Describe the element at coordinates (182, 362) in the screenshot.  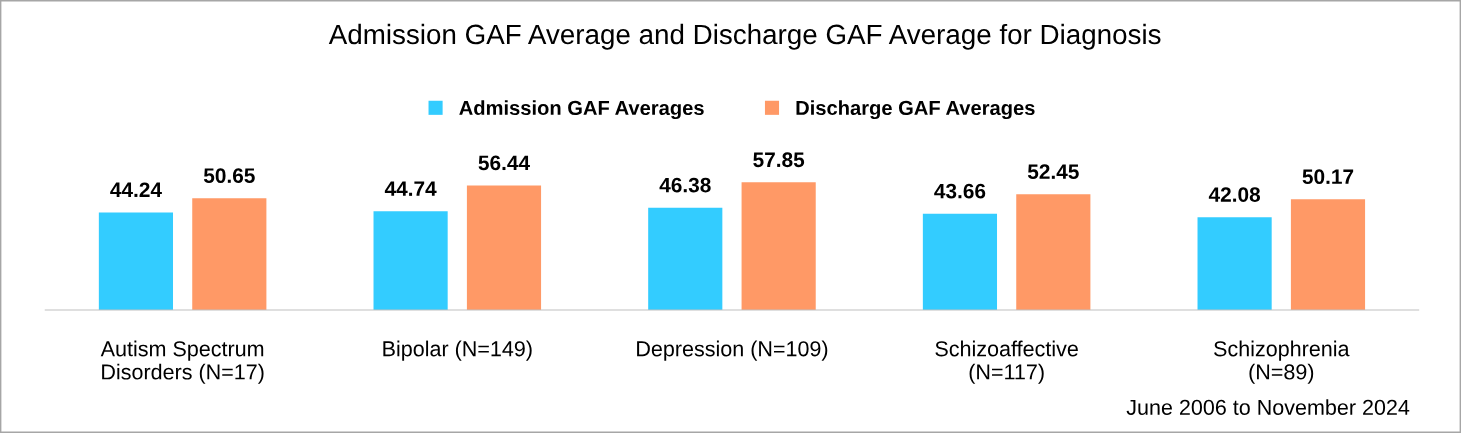
I see `x-tick-label: Autism Spectrum Disorders (N=17)` at that location.